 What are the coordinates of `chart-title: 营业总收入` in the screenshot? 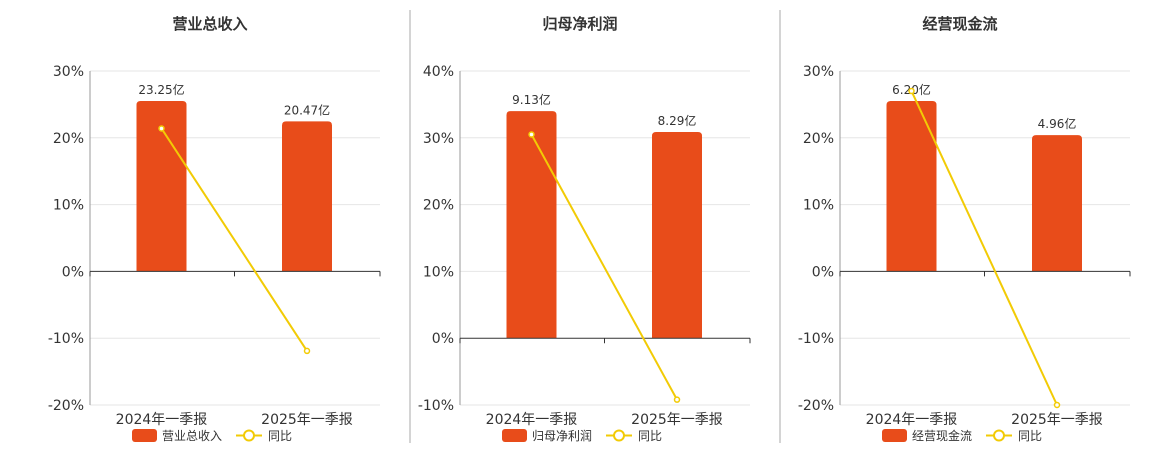 It's located at (209, 24).